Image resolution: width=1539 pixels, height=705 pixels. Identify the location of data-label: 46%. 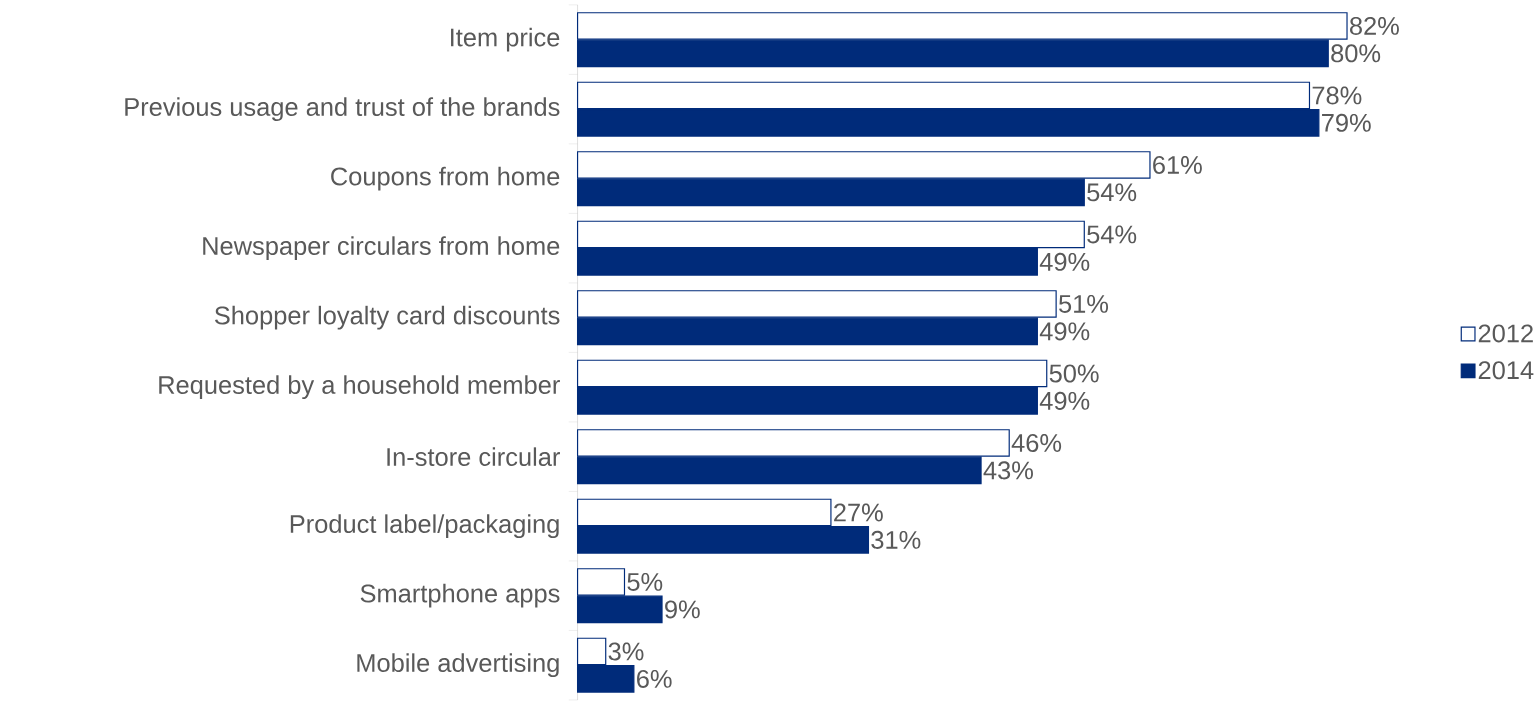
(1036, 443).